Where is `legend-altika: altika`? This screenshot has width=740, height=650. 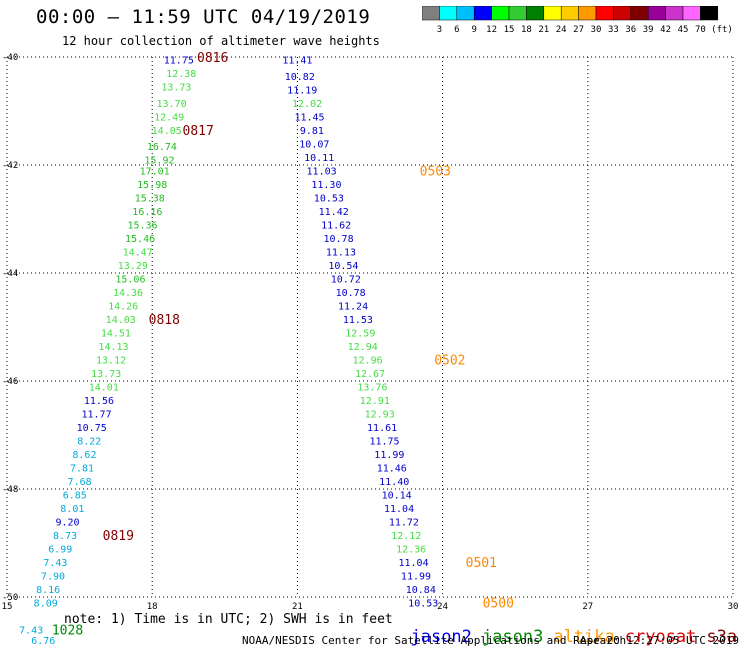 legend-altika: altika is located at coordinates (584, 637).